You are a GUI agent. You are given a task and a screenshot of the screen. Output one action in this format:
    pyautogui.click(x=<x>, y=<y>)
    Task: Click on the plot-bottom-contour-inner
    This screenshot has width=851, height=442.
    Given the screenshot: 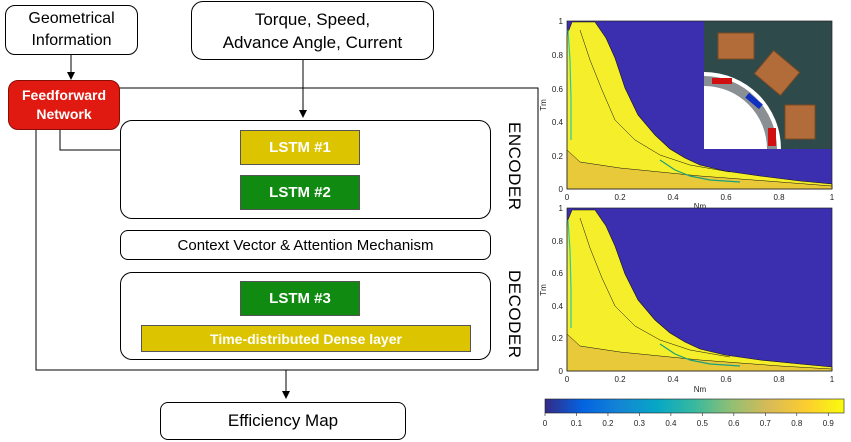 What is the action you would take?
    pyautogui.click(x=655, y=287)
    